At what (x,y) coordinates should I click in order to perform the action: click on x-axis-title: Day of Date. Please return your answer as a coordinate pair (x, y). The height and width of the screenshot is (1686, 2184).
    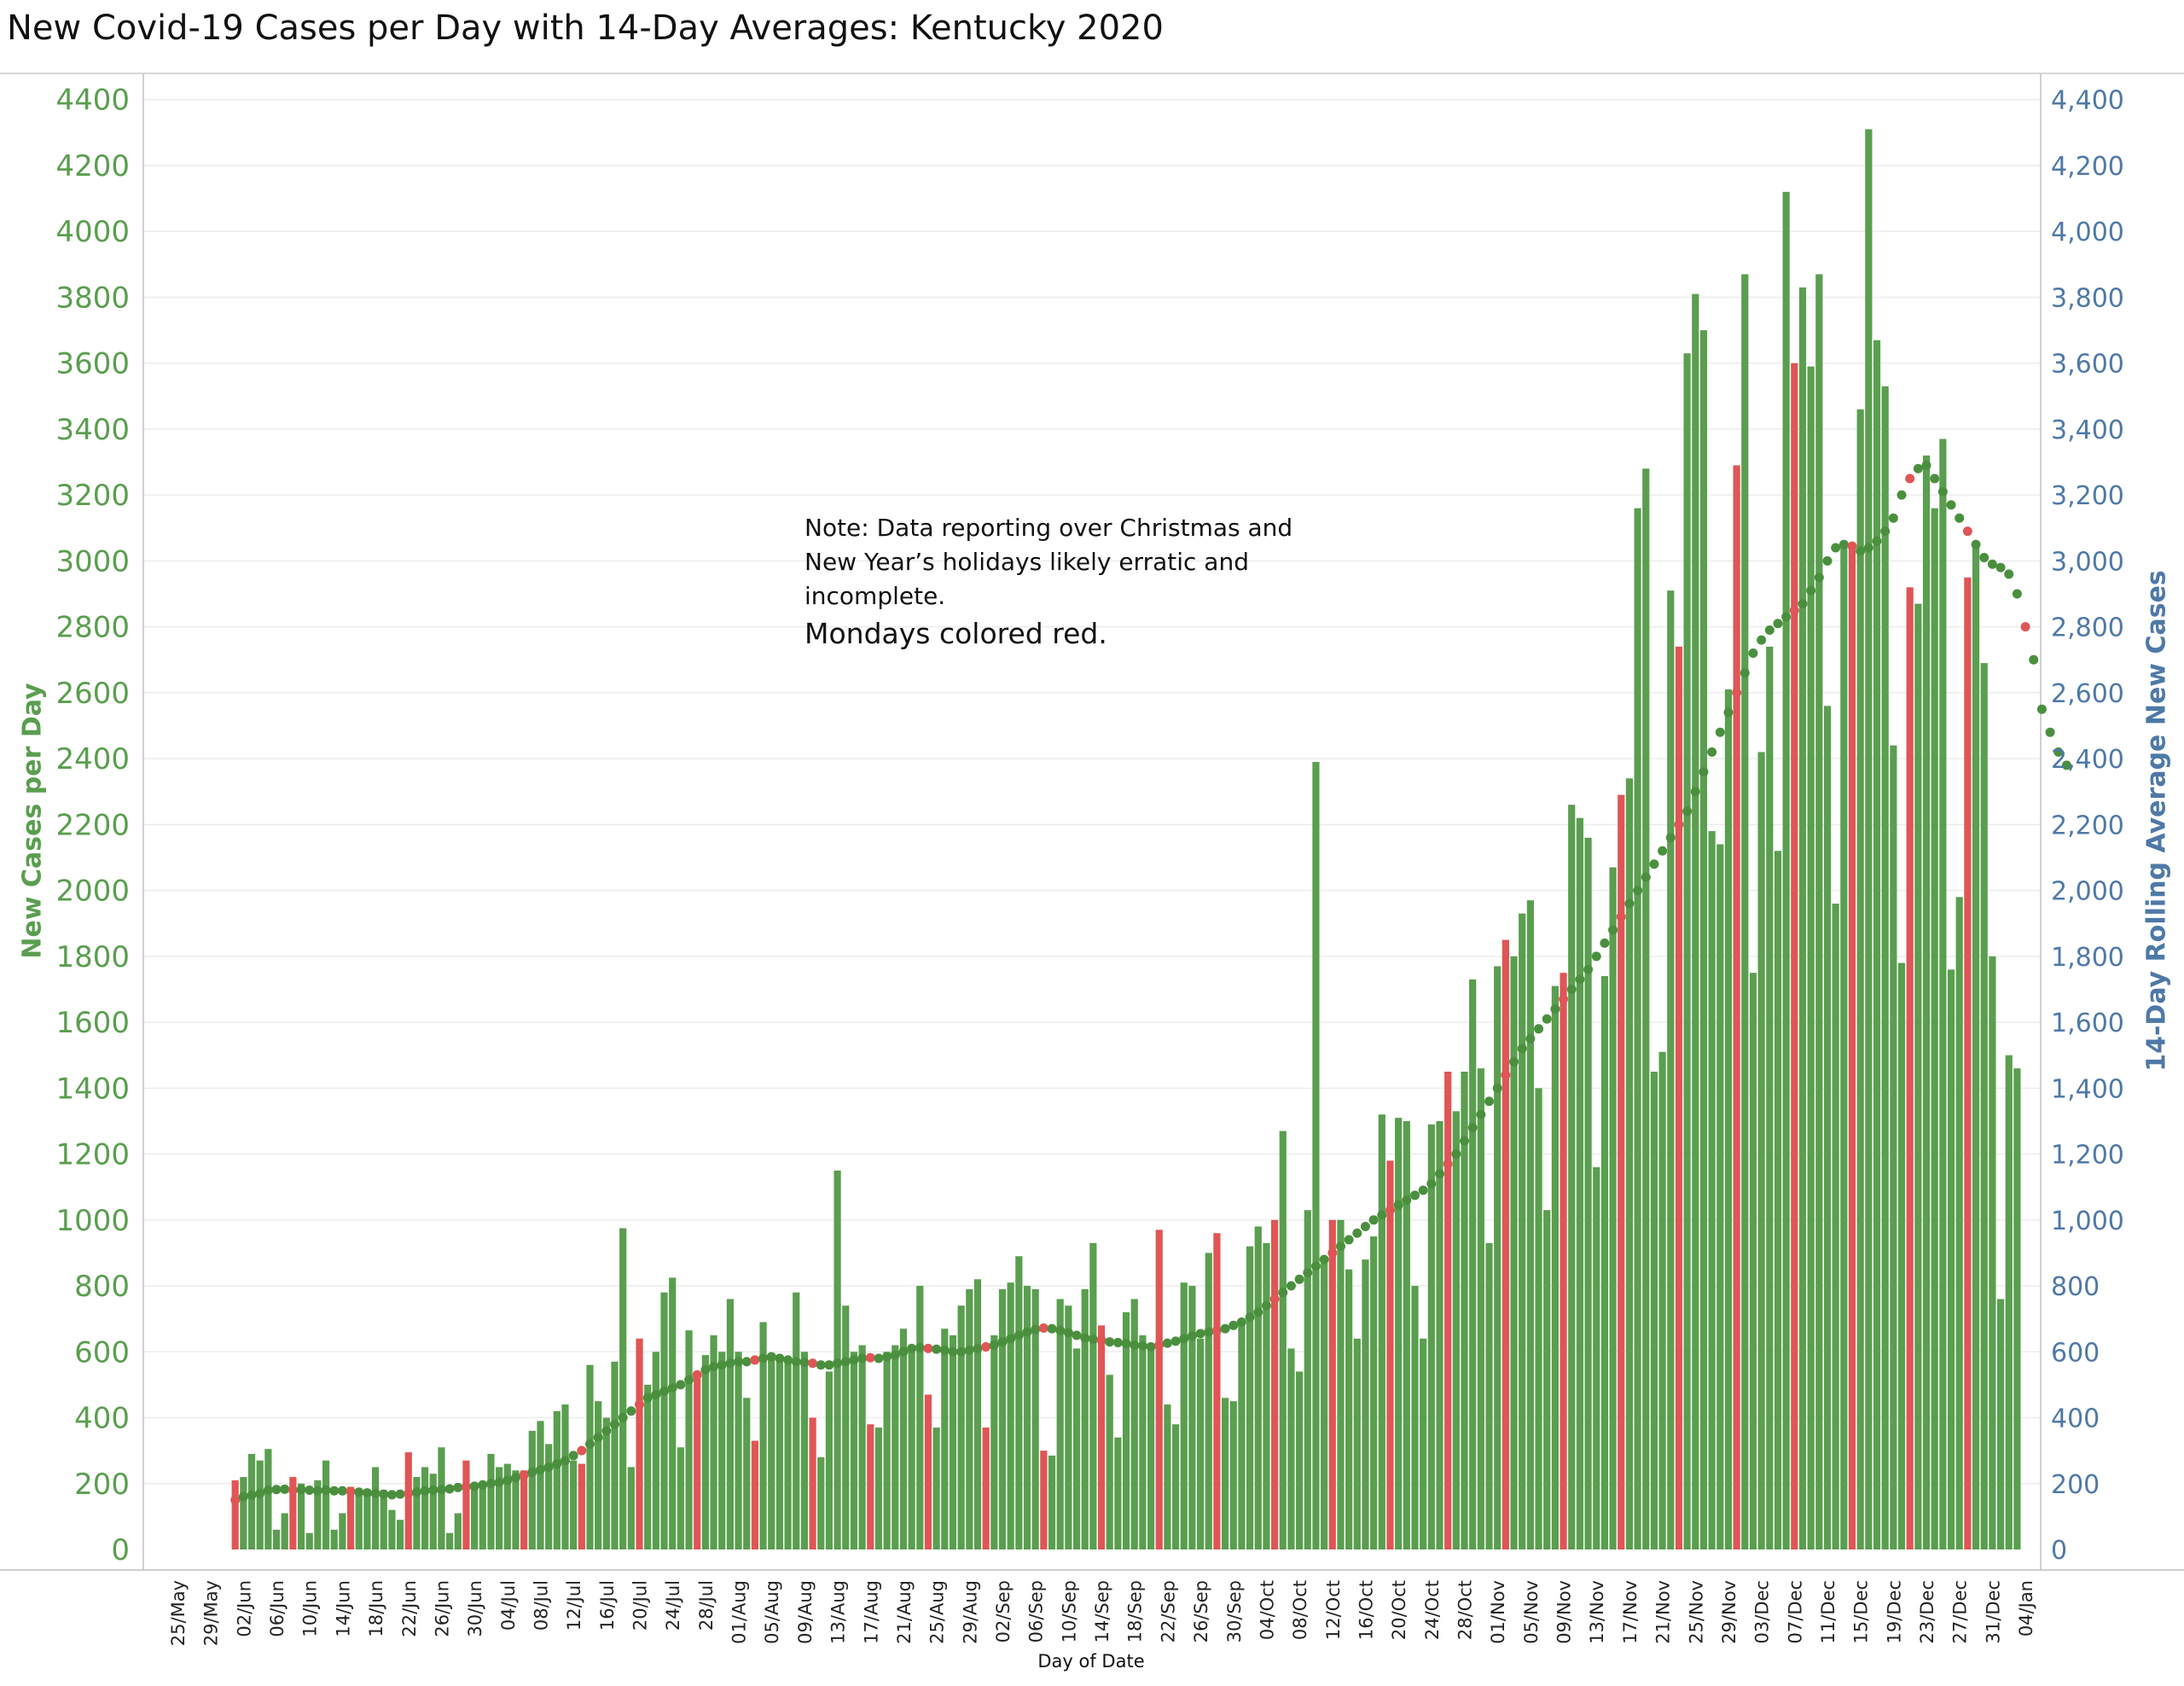
    Looking at the image, I should click on (1091, 1661).